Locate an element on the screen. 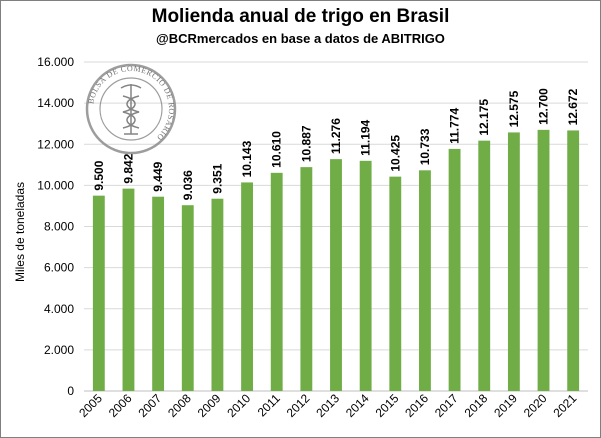  y-tick-label: 0 is located at coordinates (70, 391).